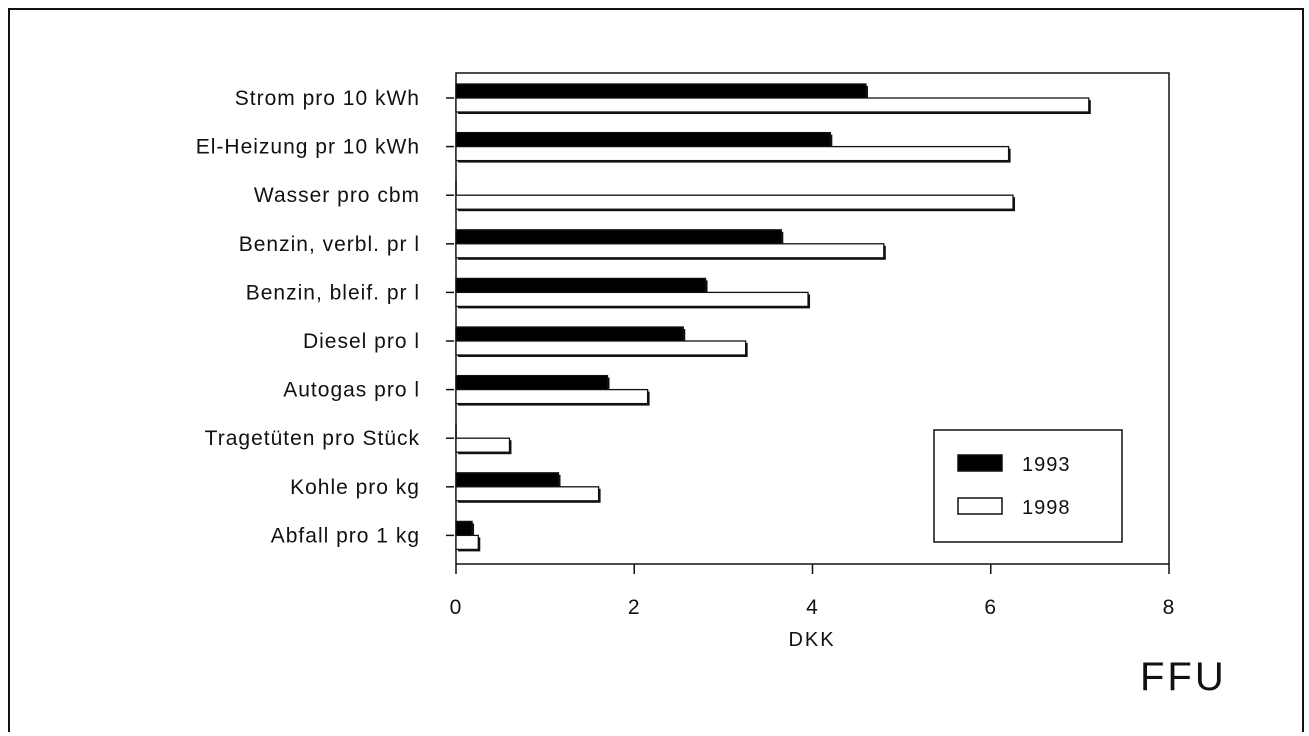 The height and width of the screenshot is (736, 1309). Describe the element at coordinates (990, 607) in the screenshot. I see `x-tick-label: 6` at that location.